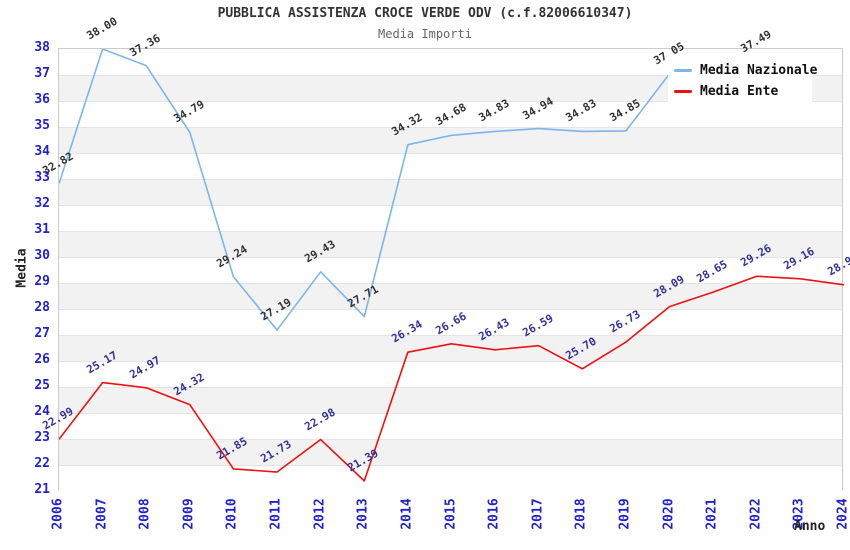 The width and height of the screenshot is (850, 550). I want to click on x-tick-label: 2016, so click(494, 514).